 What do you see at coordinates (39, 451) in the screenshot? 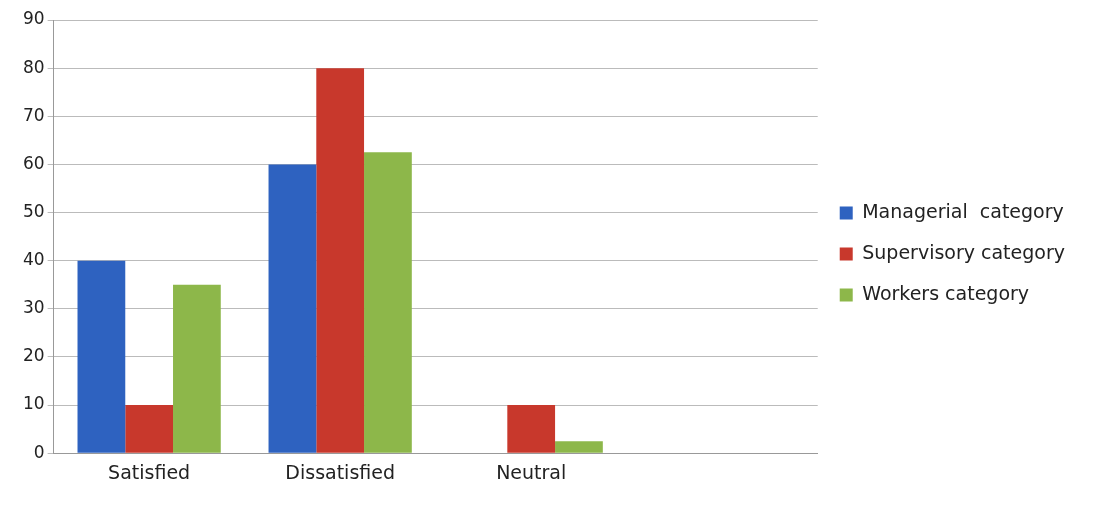
I see `y-tick-label: 0` at bounding box center [39, 451].